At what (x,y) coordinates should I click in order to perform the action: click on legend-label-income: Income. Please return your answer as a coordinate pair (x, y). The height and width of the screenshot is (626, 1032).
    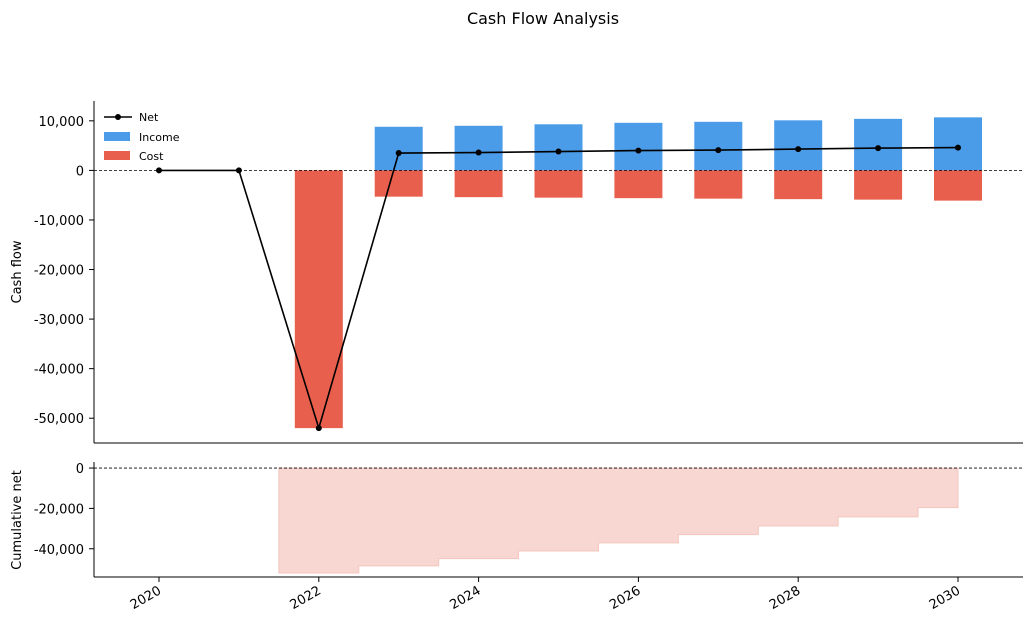
    Looking at the image, I should click on (159, 137).